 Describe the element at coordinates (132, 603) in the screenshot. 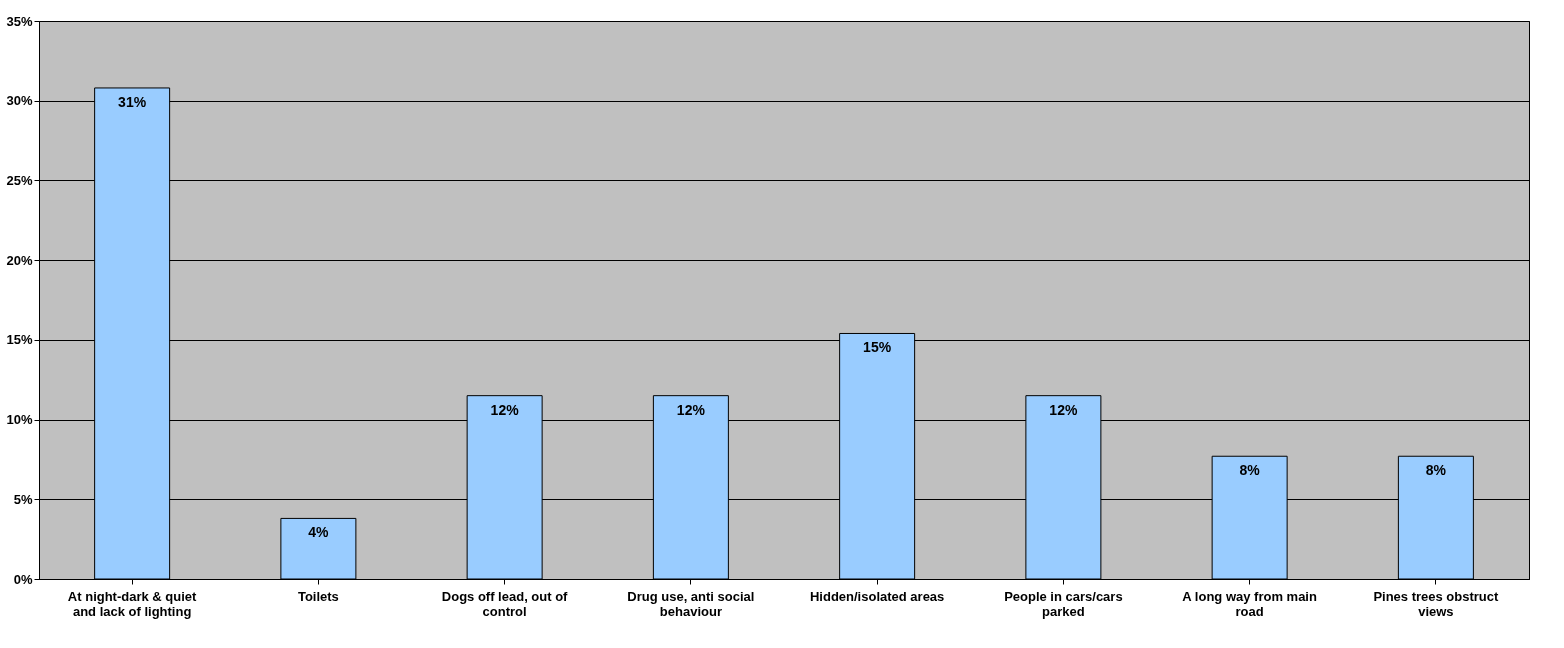

I see `x-tick-label: At night-dark & quiet and lack of lighting` at that location.